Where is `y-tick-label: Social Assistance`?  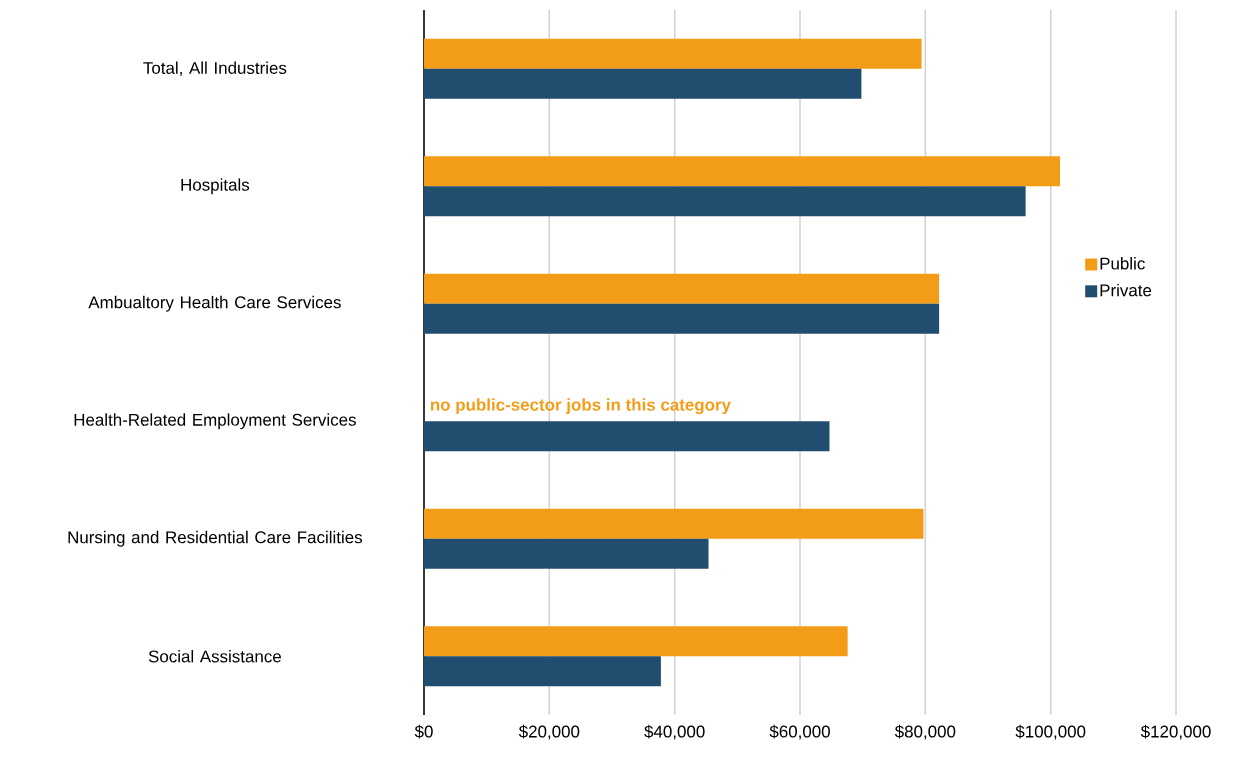
y-tick-label: Social Assistance is located at coordinates (214, 656).